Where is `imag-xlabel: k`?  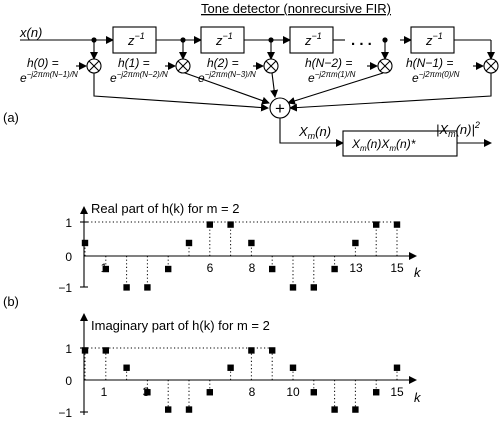 imag-xlabel: k is located at coordinates (418, 397).